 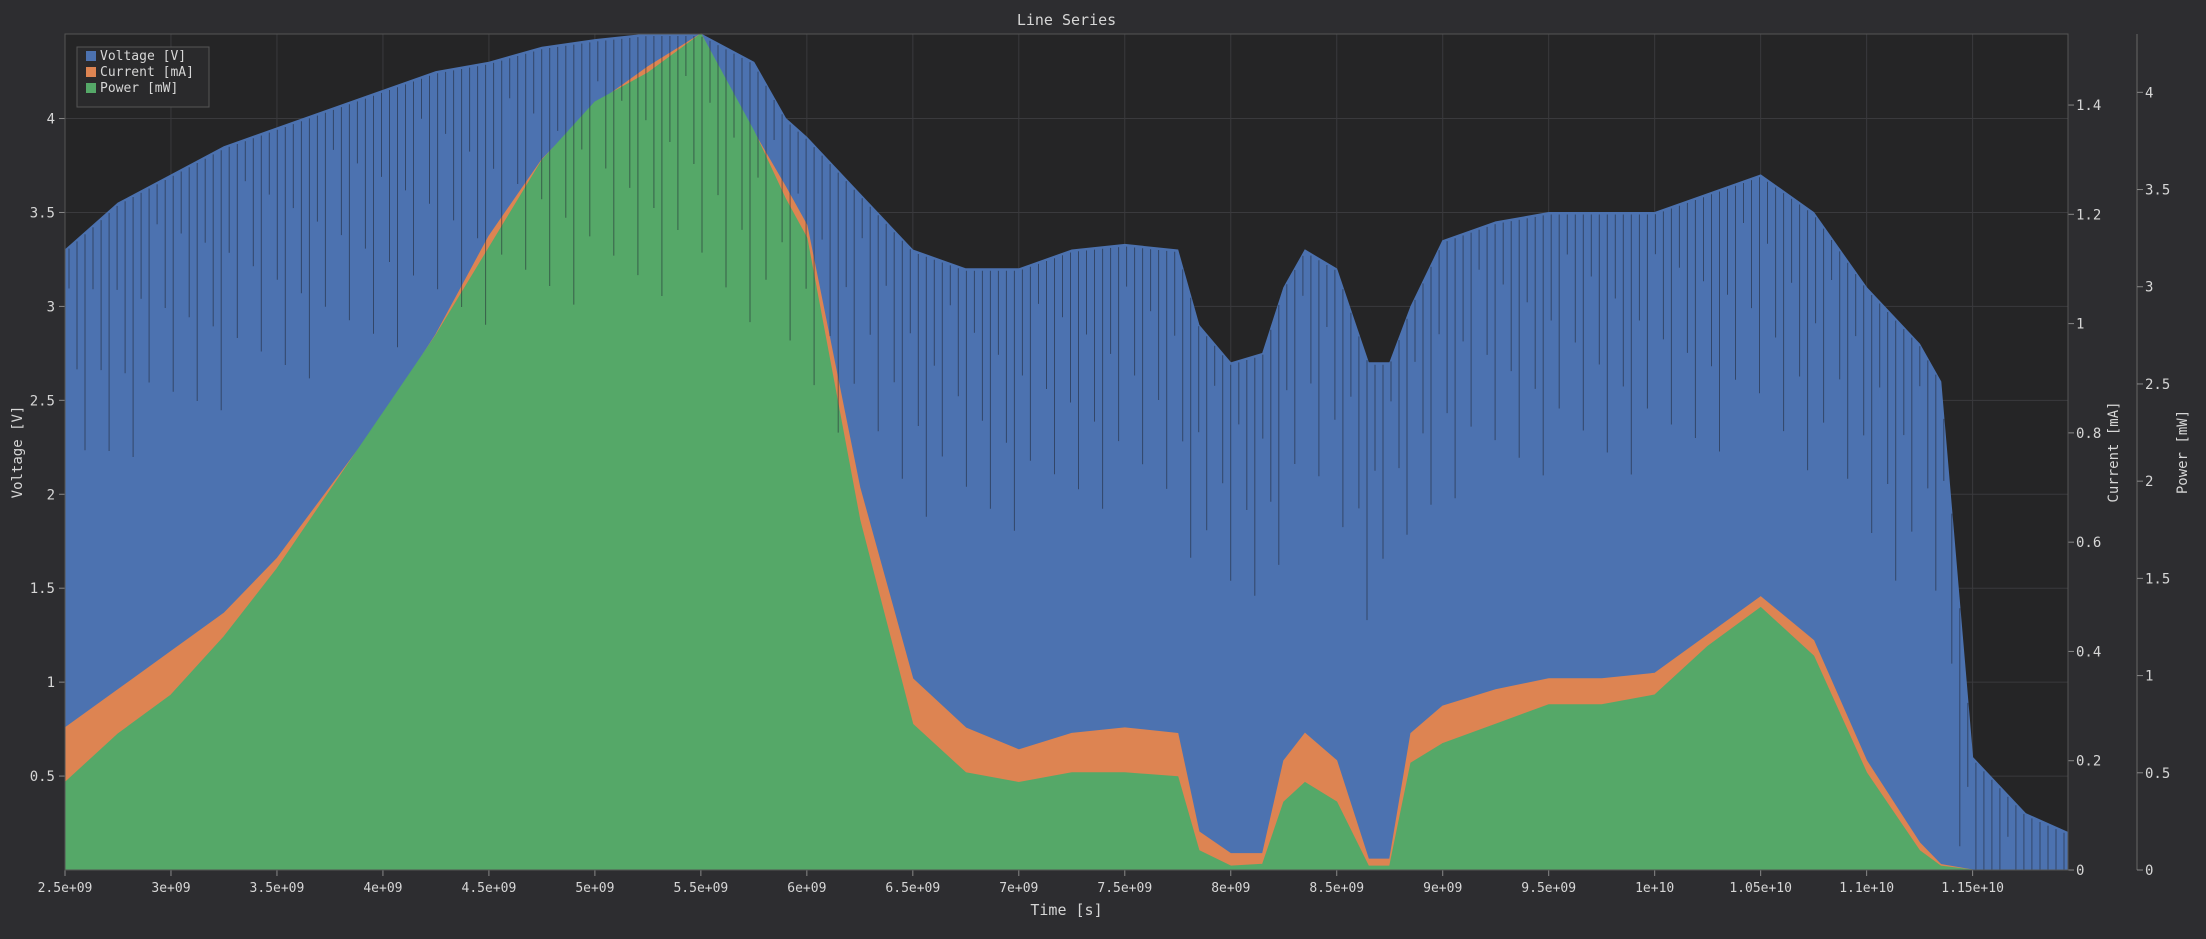 I want to click on x-axis-label: Time [s], so click(x=1066, y=910).